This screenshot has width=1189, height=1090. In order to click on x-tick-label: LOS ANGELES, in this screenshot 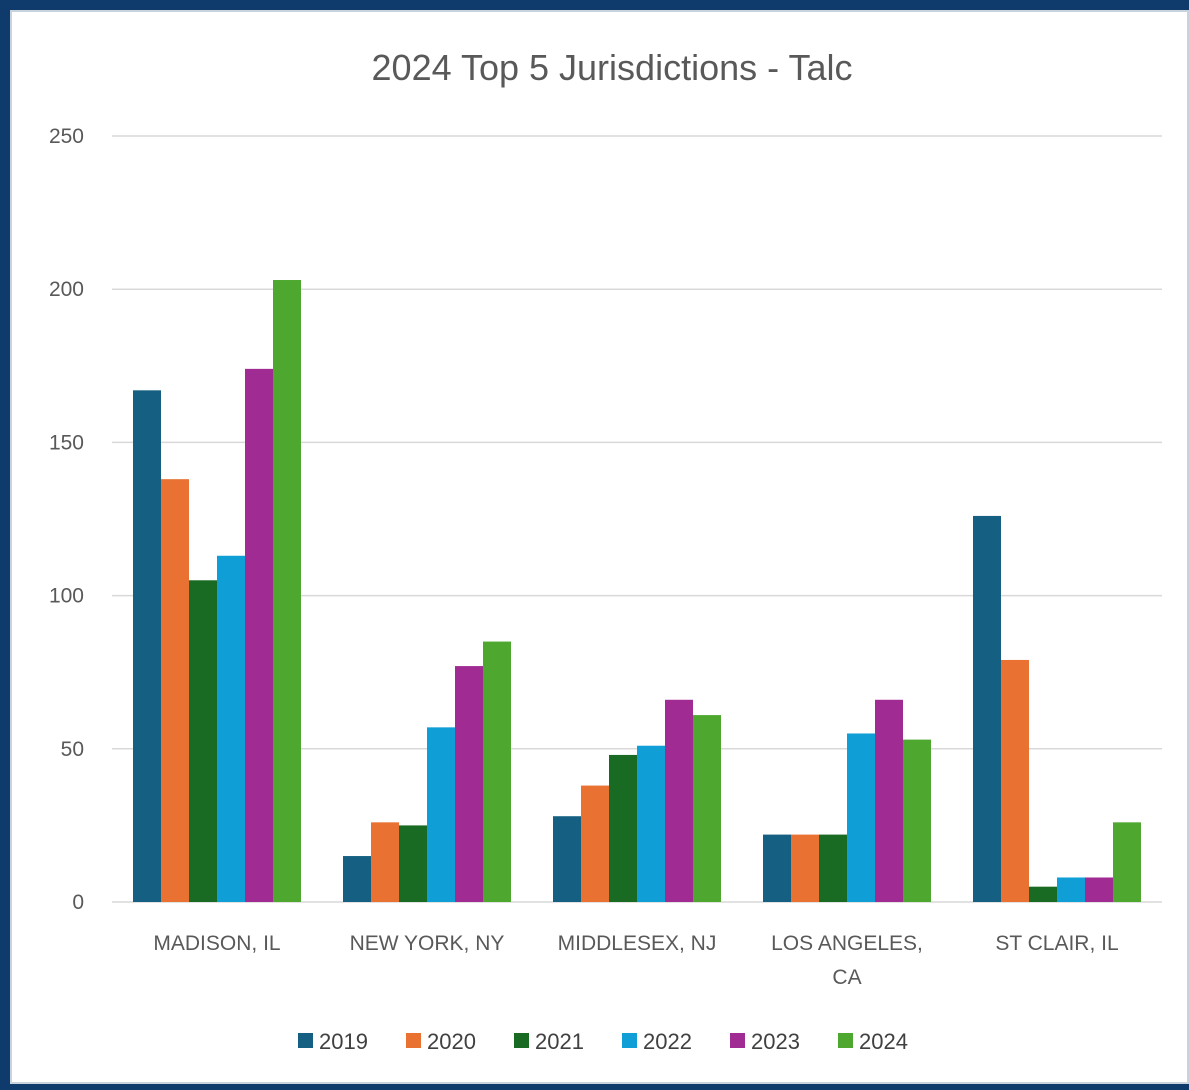, I will do `click(847, 943)`.